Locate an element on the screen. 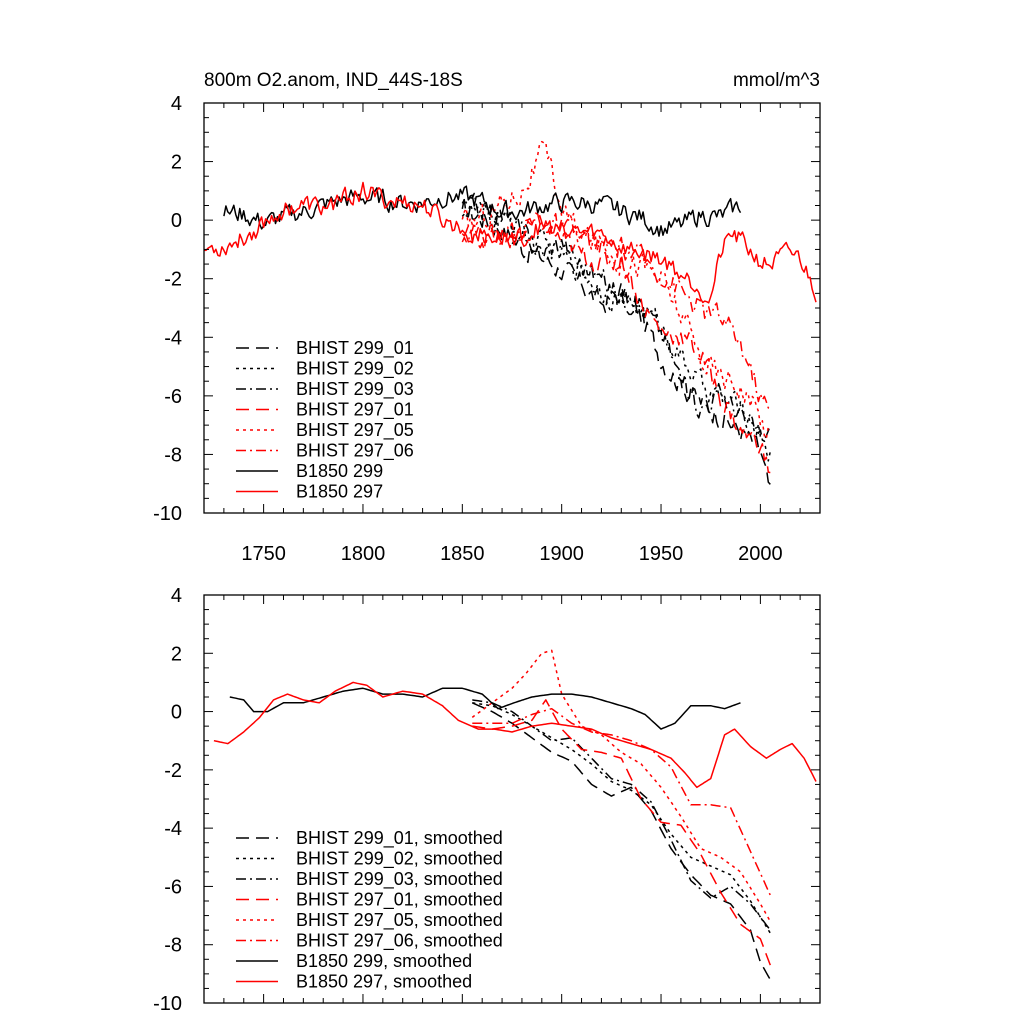 The width and height of the screenshot is (1024, 1024). legend-label: BHIST 299_02 is located at coordinates (355, 369).